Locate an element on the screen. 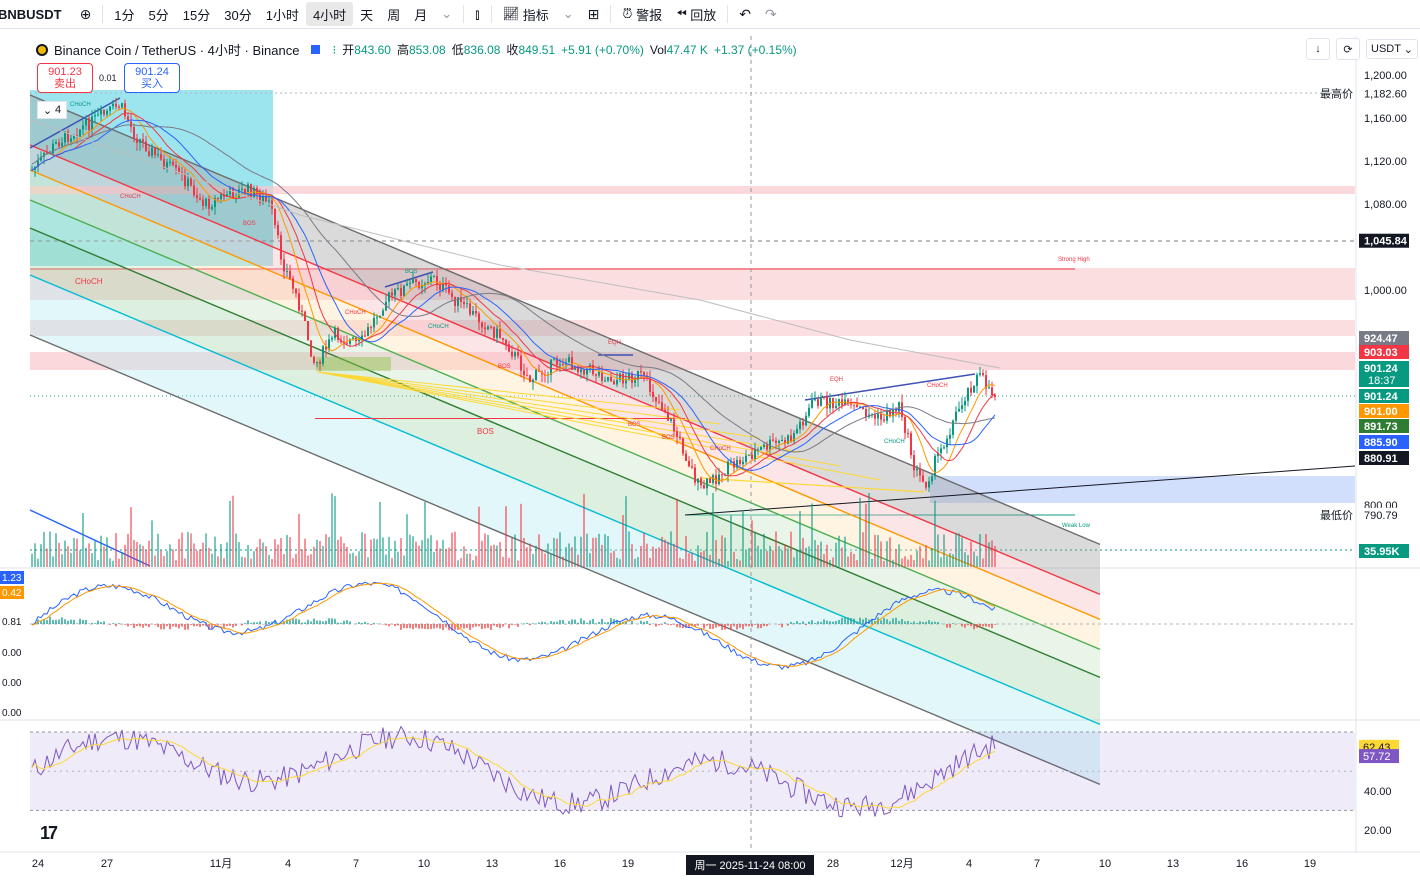 This screenshot has height=883, width=1420. indicators-button: 📈︎ 指标 is located at coordinates (526, 14).